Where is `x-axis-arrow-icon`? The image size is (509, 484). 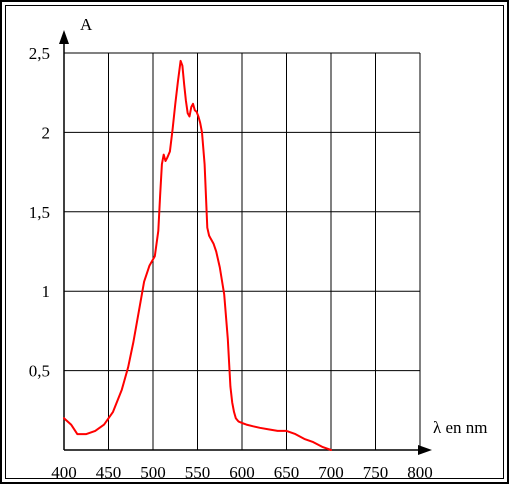 x-axis-arrow-icon is located at coordinates (425, 450).